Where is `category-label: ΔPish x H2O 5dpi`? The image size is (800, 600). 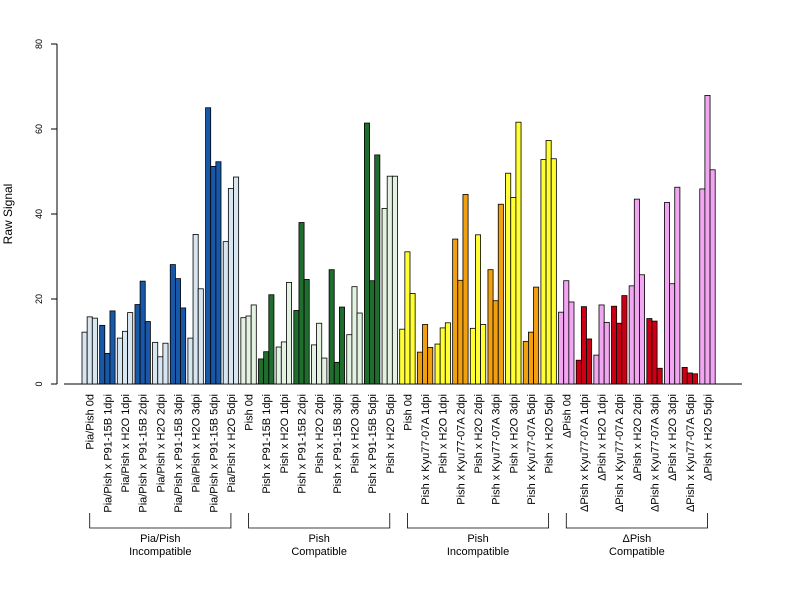
category-label: ΔPish x H2O 5dpi is located at coordinates (708, 437).